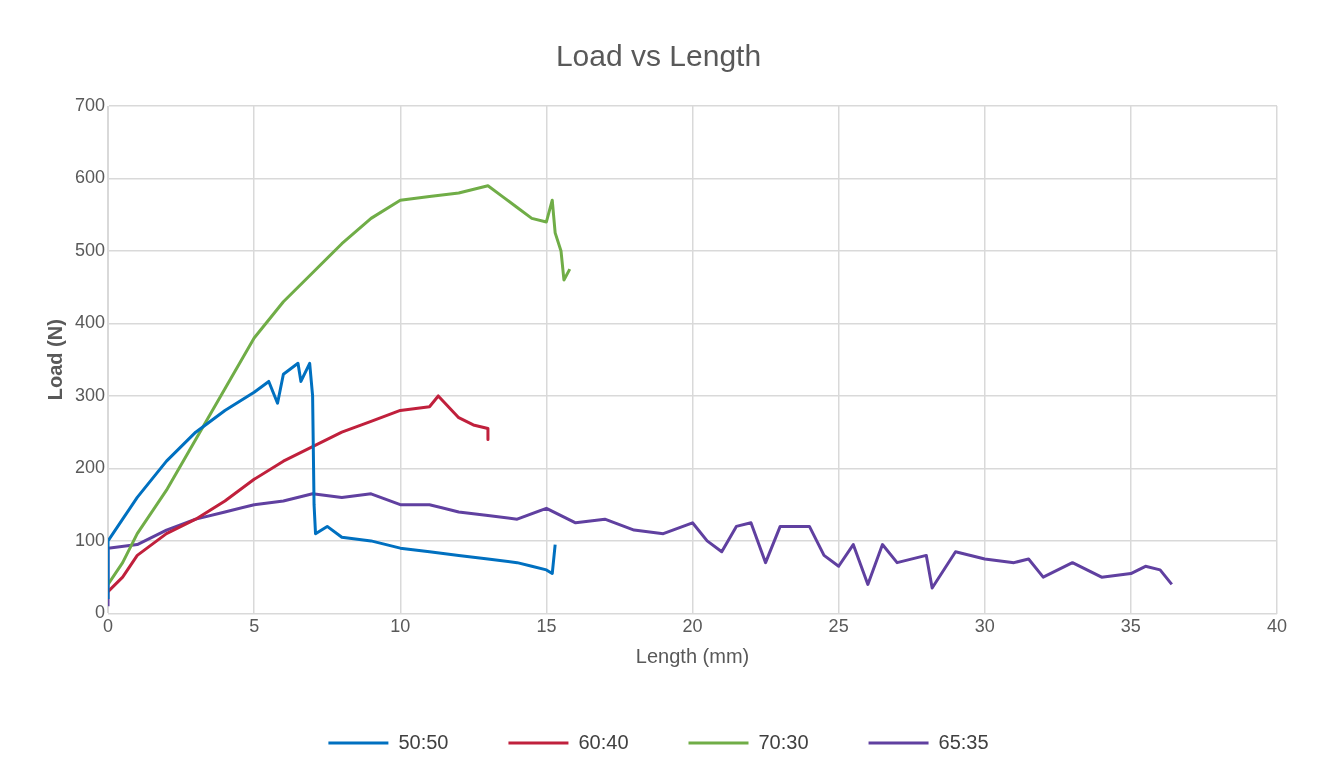  What do you see at coordinates (546, 626) in the screenshot?
I see `x-tick-label: 15` at bounding box center [546, 626].